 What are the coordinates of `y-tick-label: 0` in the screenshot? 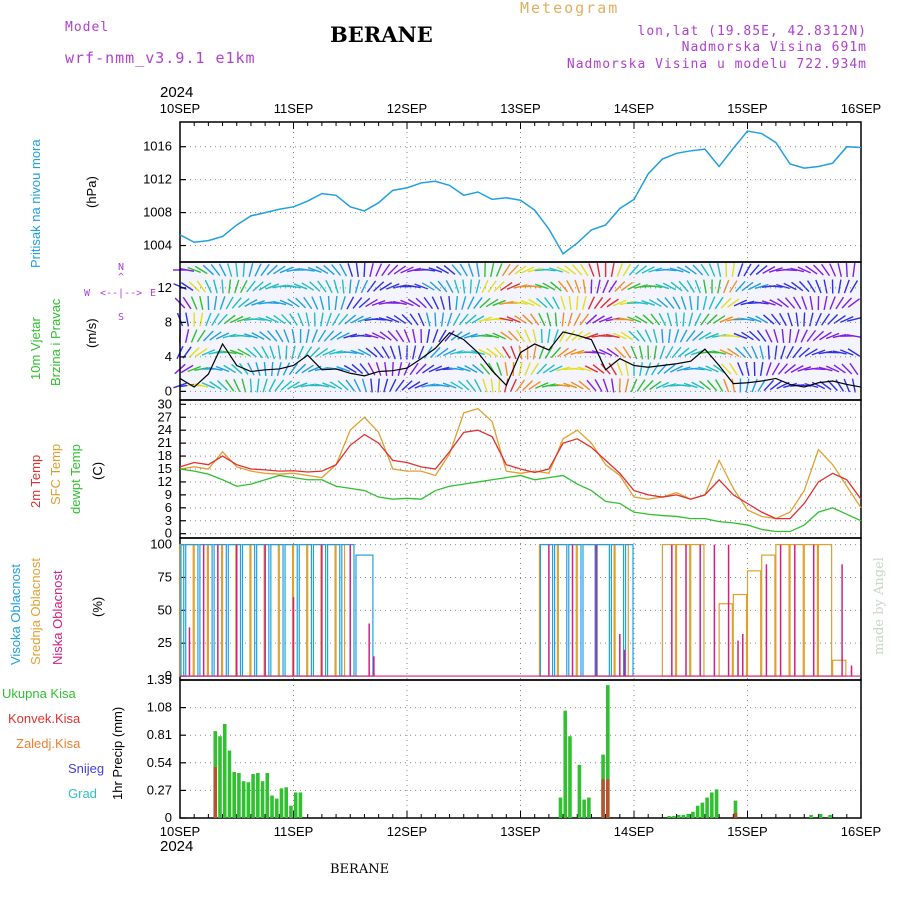 It's located at (168, 533).